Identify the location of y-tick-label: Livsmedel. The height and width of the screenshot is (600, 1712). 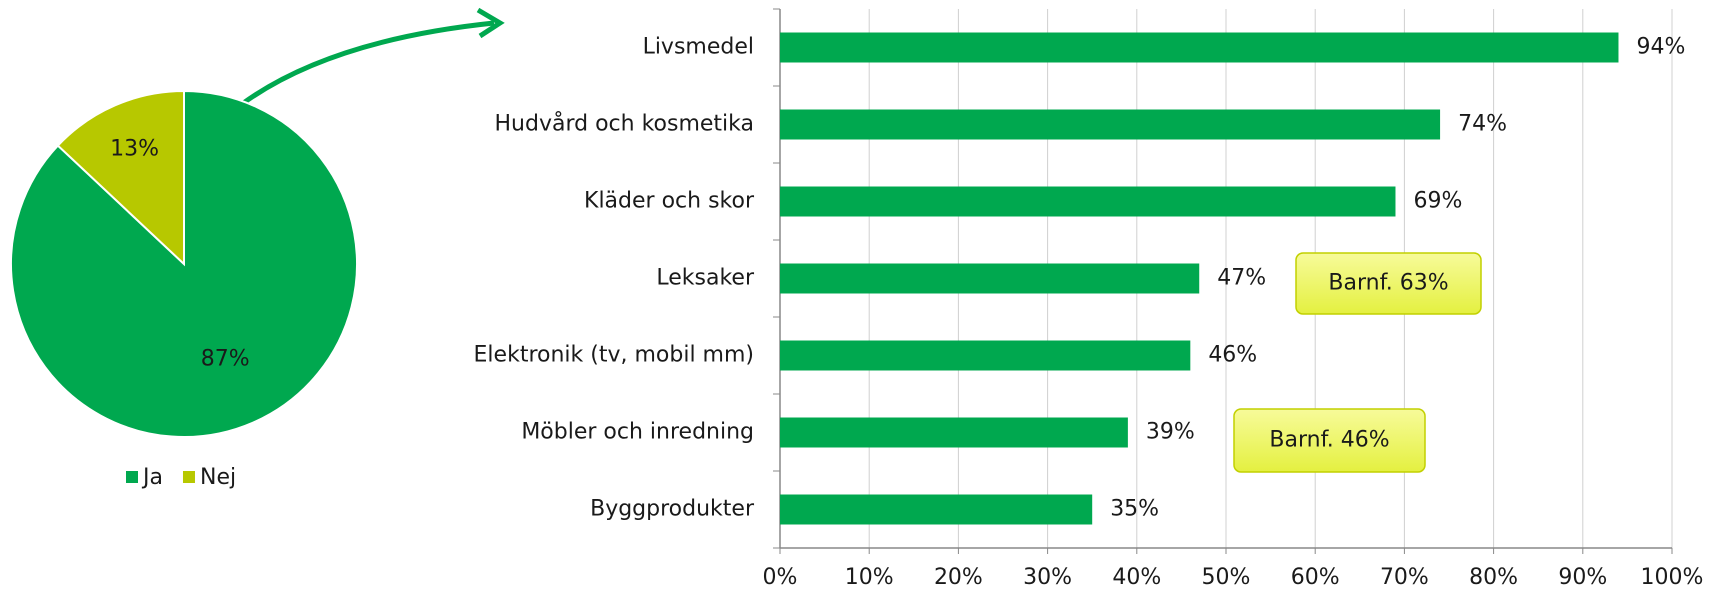
(698, 47).